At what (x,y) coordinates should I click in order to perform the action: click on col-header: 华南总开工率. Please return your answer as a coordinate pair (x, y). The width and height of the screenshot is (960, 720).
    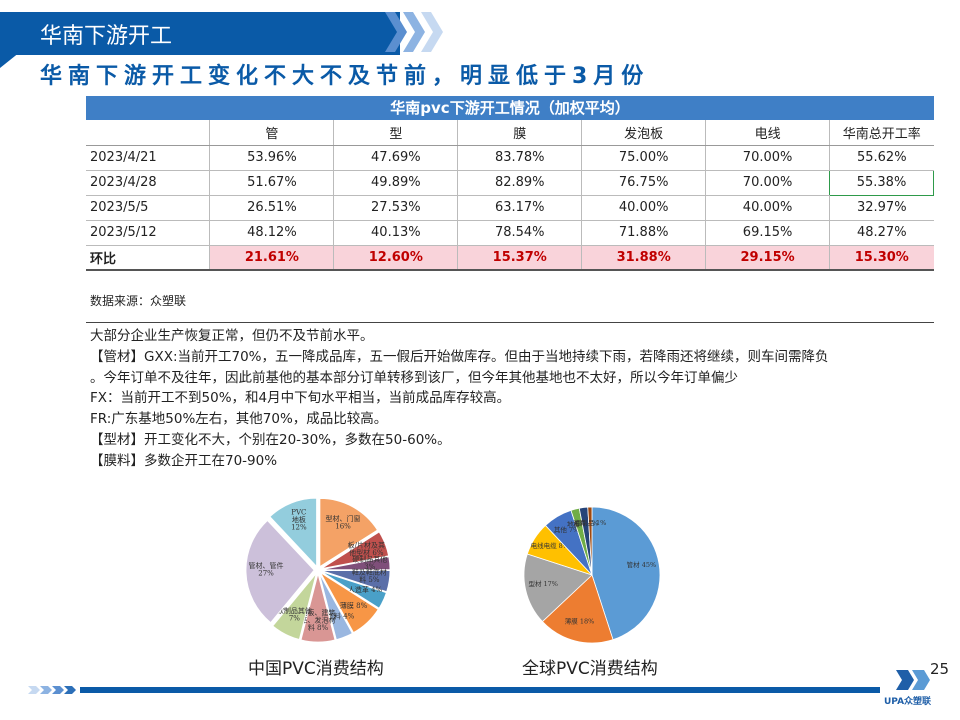
    Looking at the image, I should click on (881, 133).